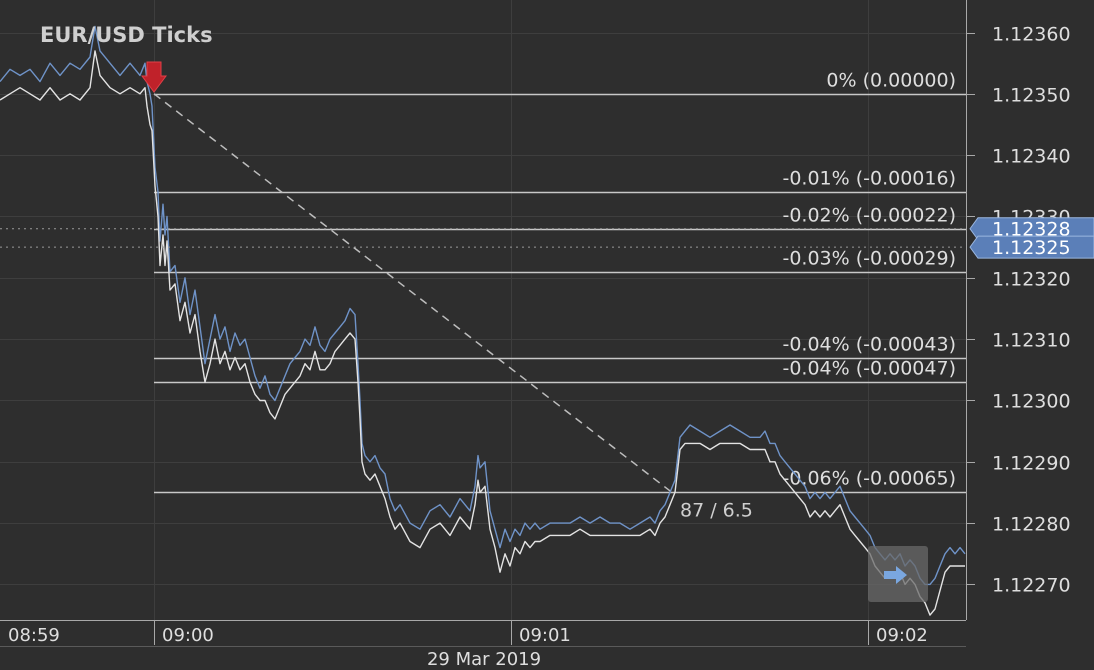 This screenshot has width=1094, height=670. I want to click on scroll-to-end-button, so click(898, 574).